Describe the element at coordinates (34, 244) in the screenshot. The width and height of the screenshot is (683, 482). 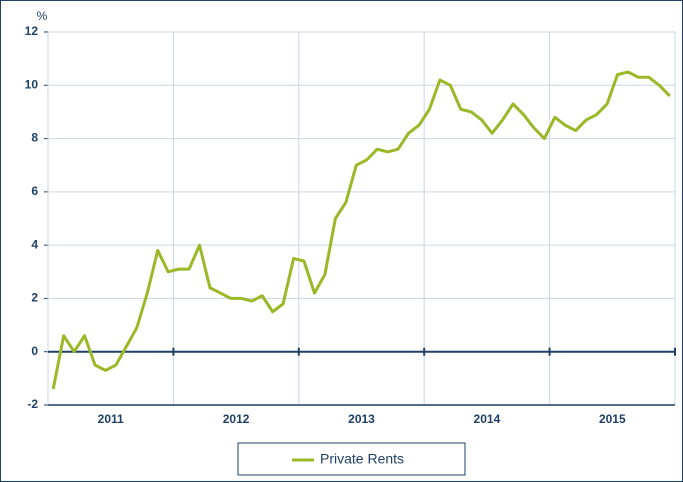
I see `y-tick-label: 4` at that location.